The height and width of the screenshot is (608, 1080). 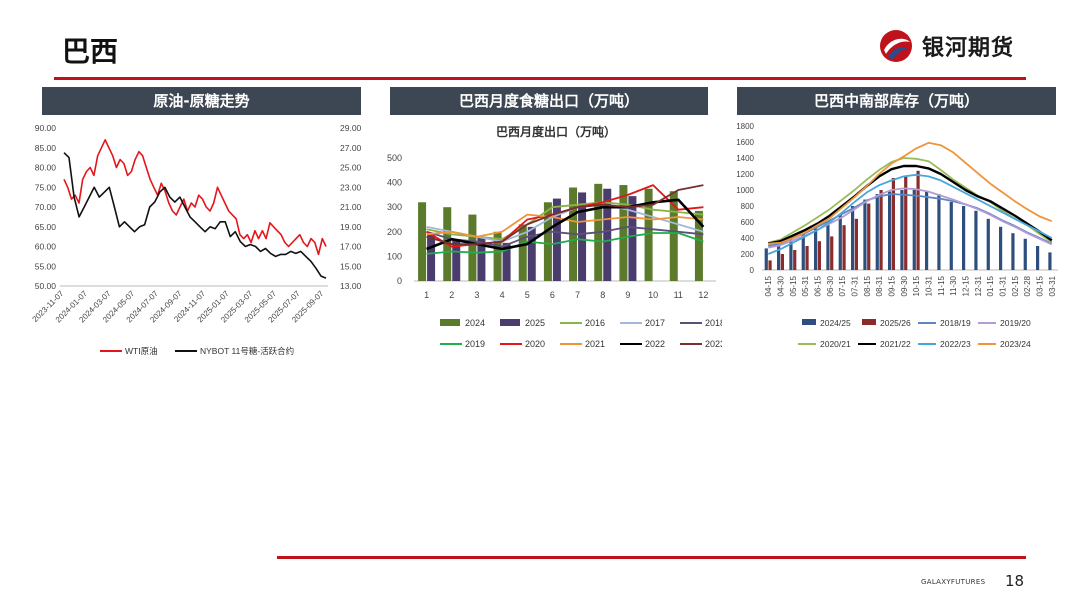 I want to click on legend-label: 2019, so click(x=475, y=344).